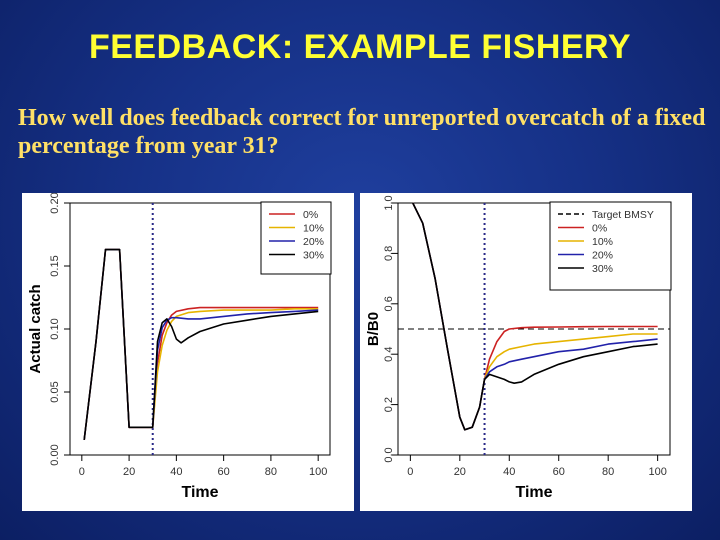 This screenshot has width=720, height=540. Describe the element at coordinates (389, 303) in the screenshot. I see `y-tick-label: 0.6` at that location.